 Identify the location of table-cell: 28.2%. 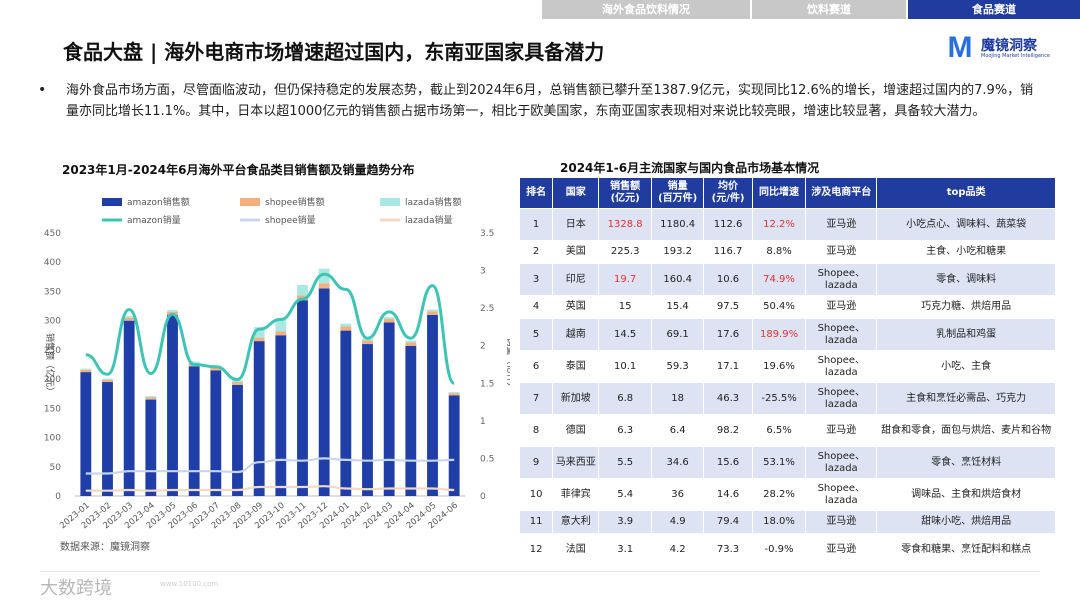
(779, 494).